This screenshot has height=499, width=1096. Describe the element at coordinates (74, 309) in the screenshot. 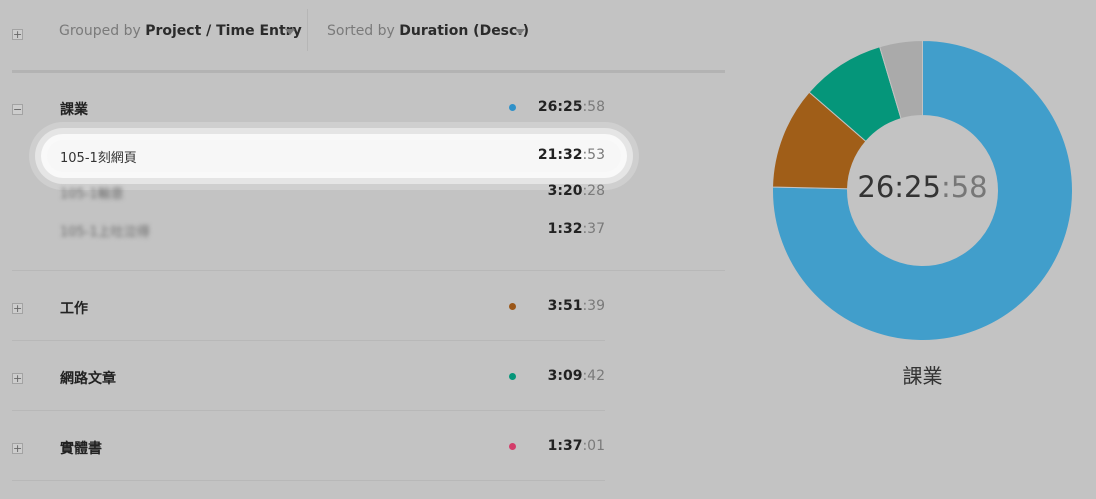

I see `project-name: 工作` at that location.